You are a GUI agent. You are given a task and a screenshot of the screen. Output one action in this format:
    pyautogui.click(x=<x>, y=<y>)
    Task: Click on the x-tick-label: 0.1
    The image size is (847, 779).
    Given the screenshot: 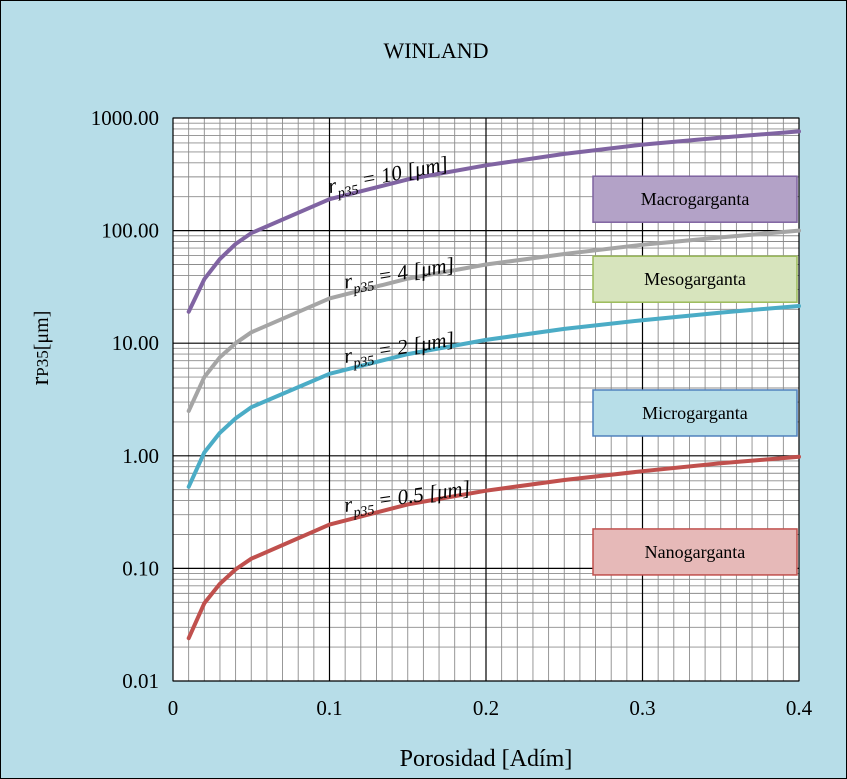 What is the action you would take?
    pyautogui.click(x=329, y=708)
    